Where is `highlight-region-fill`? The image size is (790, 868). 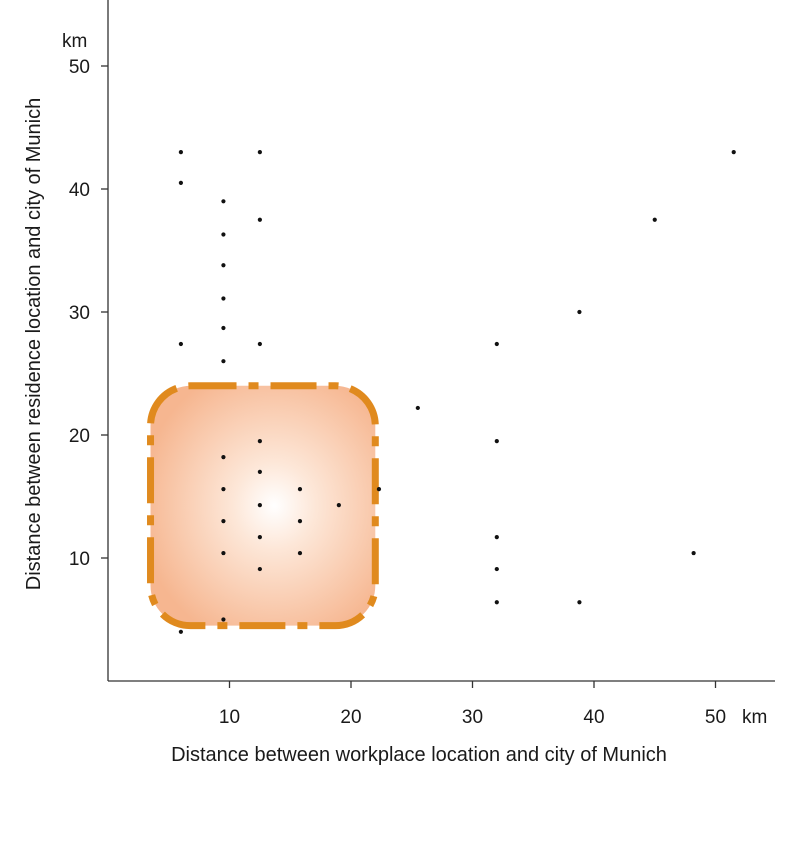
highlight-region-fill is located at coordinates (263, 505).